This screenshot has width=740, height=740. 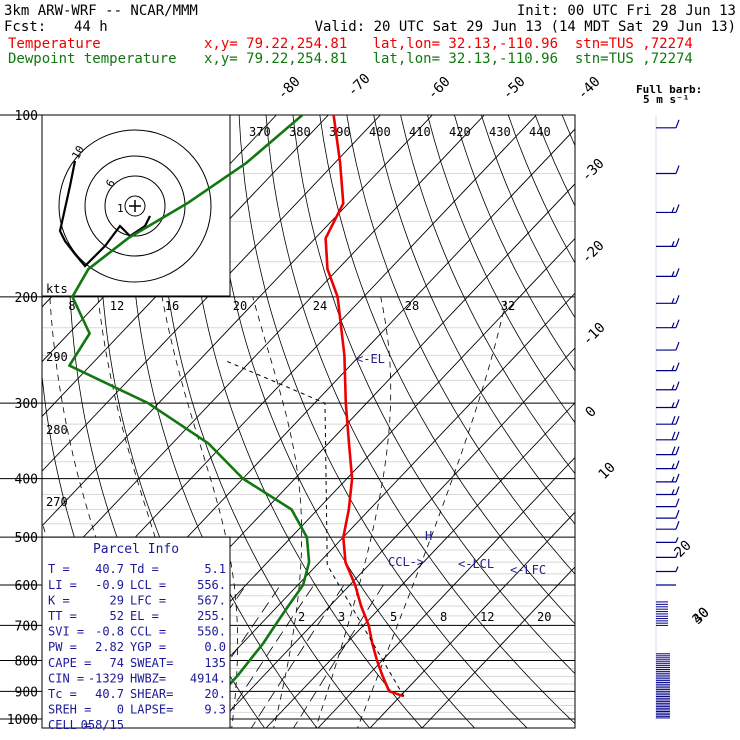 I want to click on parcel-key: T =, so click(x=59, y=569).